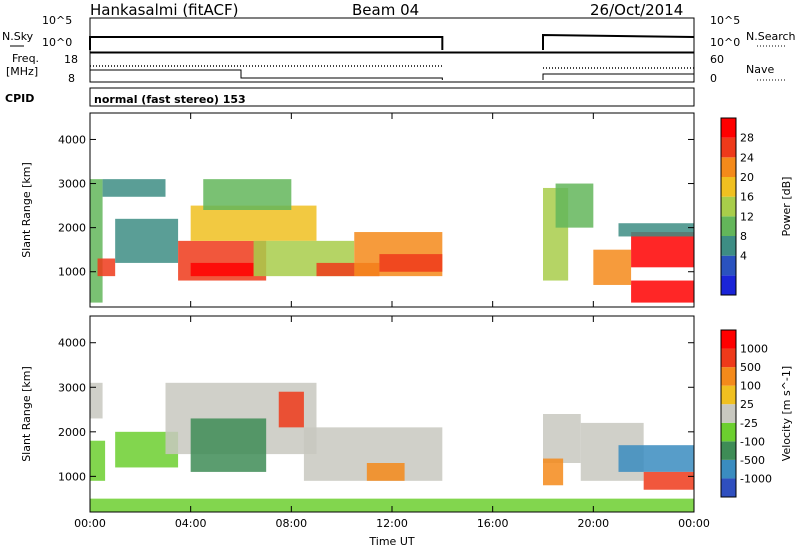 The width and height of the screenshot is (800, 554). What do you see at coordinates (694, 523) in the screenshot?
I see `xtick-label-6: 00:00` at bounding box center [694, 523].